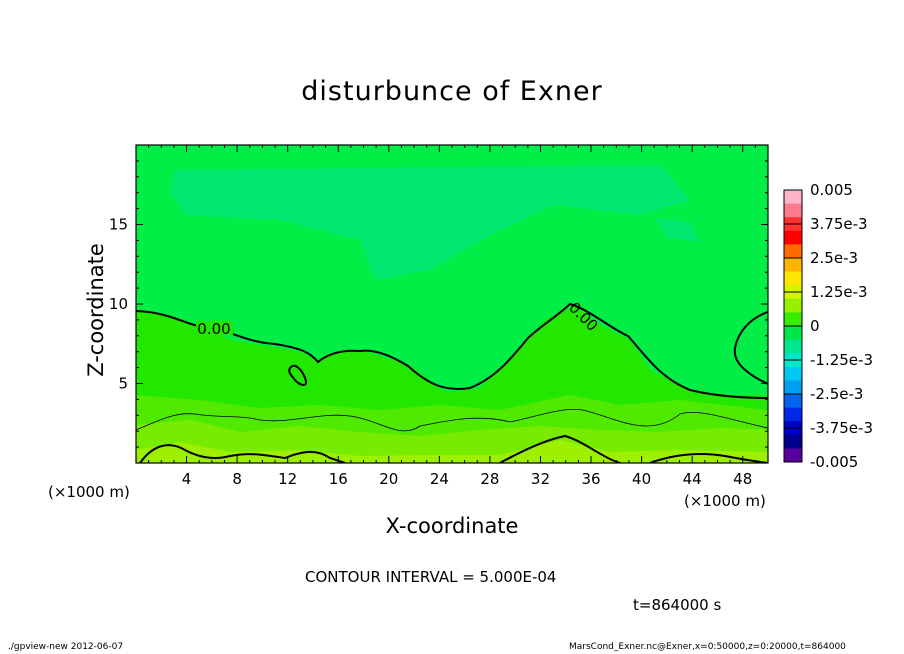 Image resolution: width=904 pixels, height=654 pixels. I want to click on x-tick-label: 16, so click(338, 479).